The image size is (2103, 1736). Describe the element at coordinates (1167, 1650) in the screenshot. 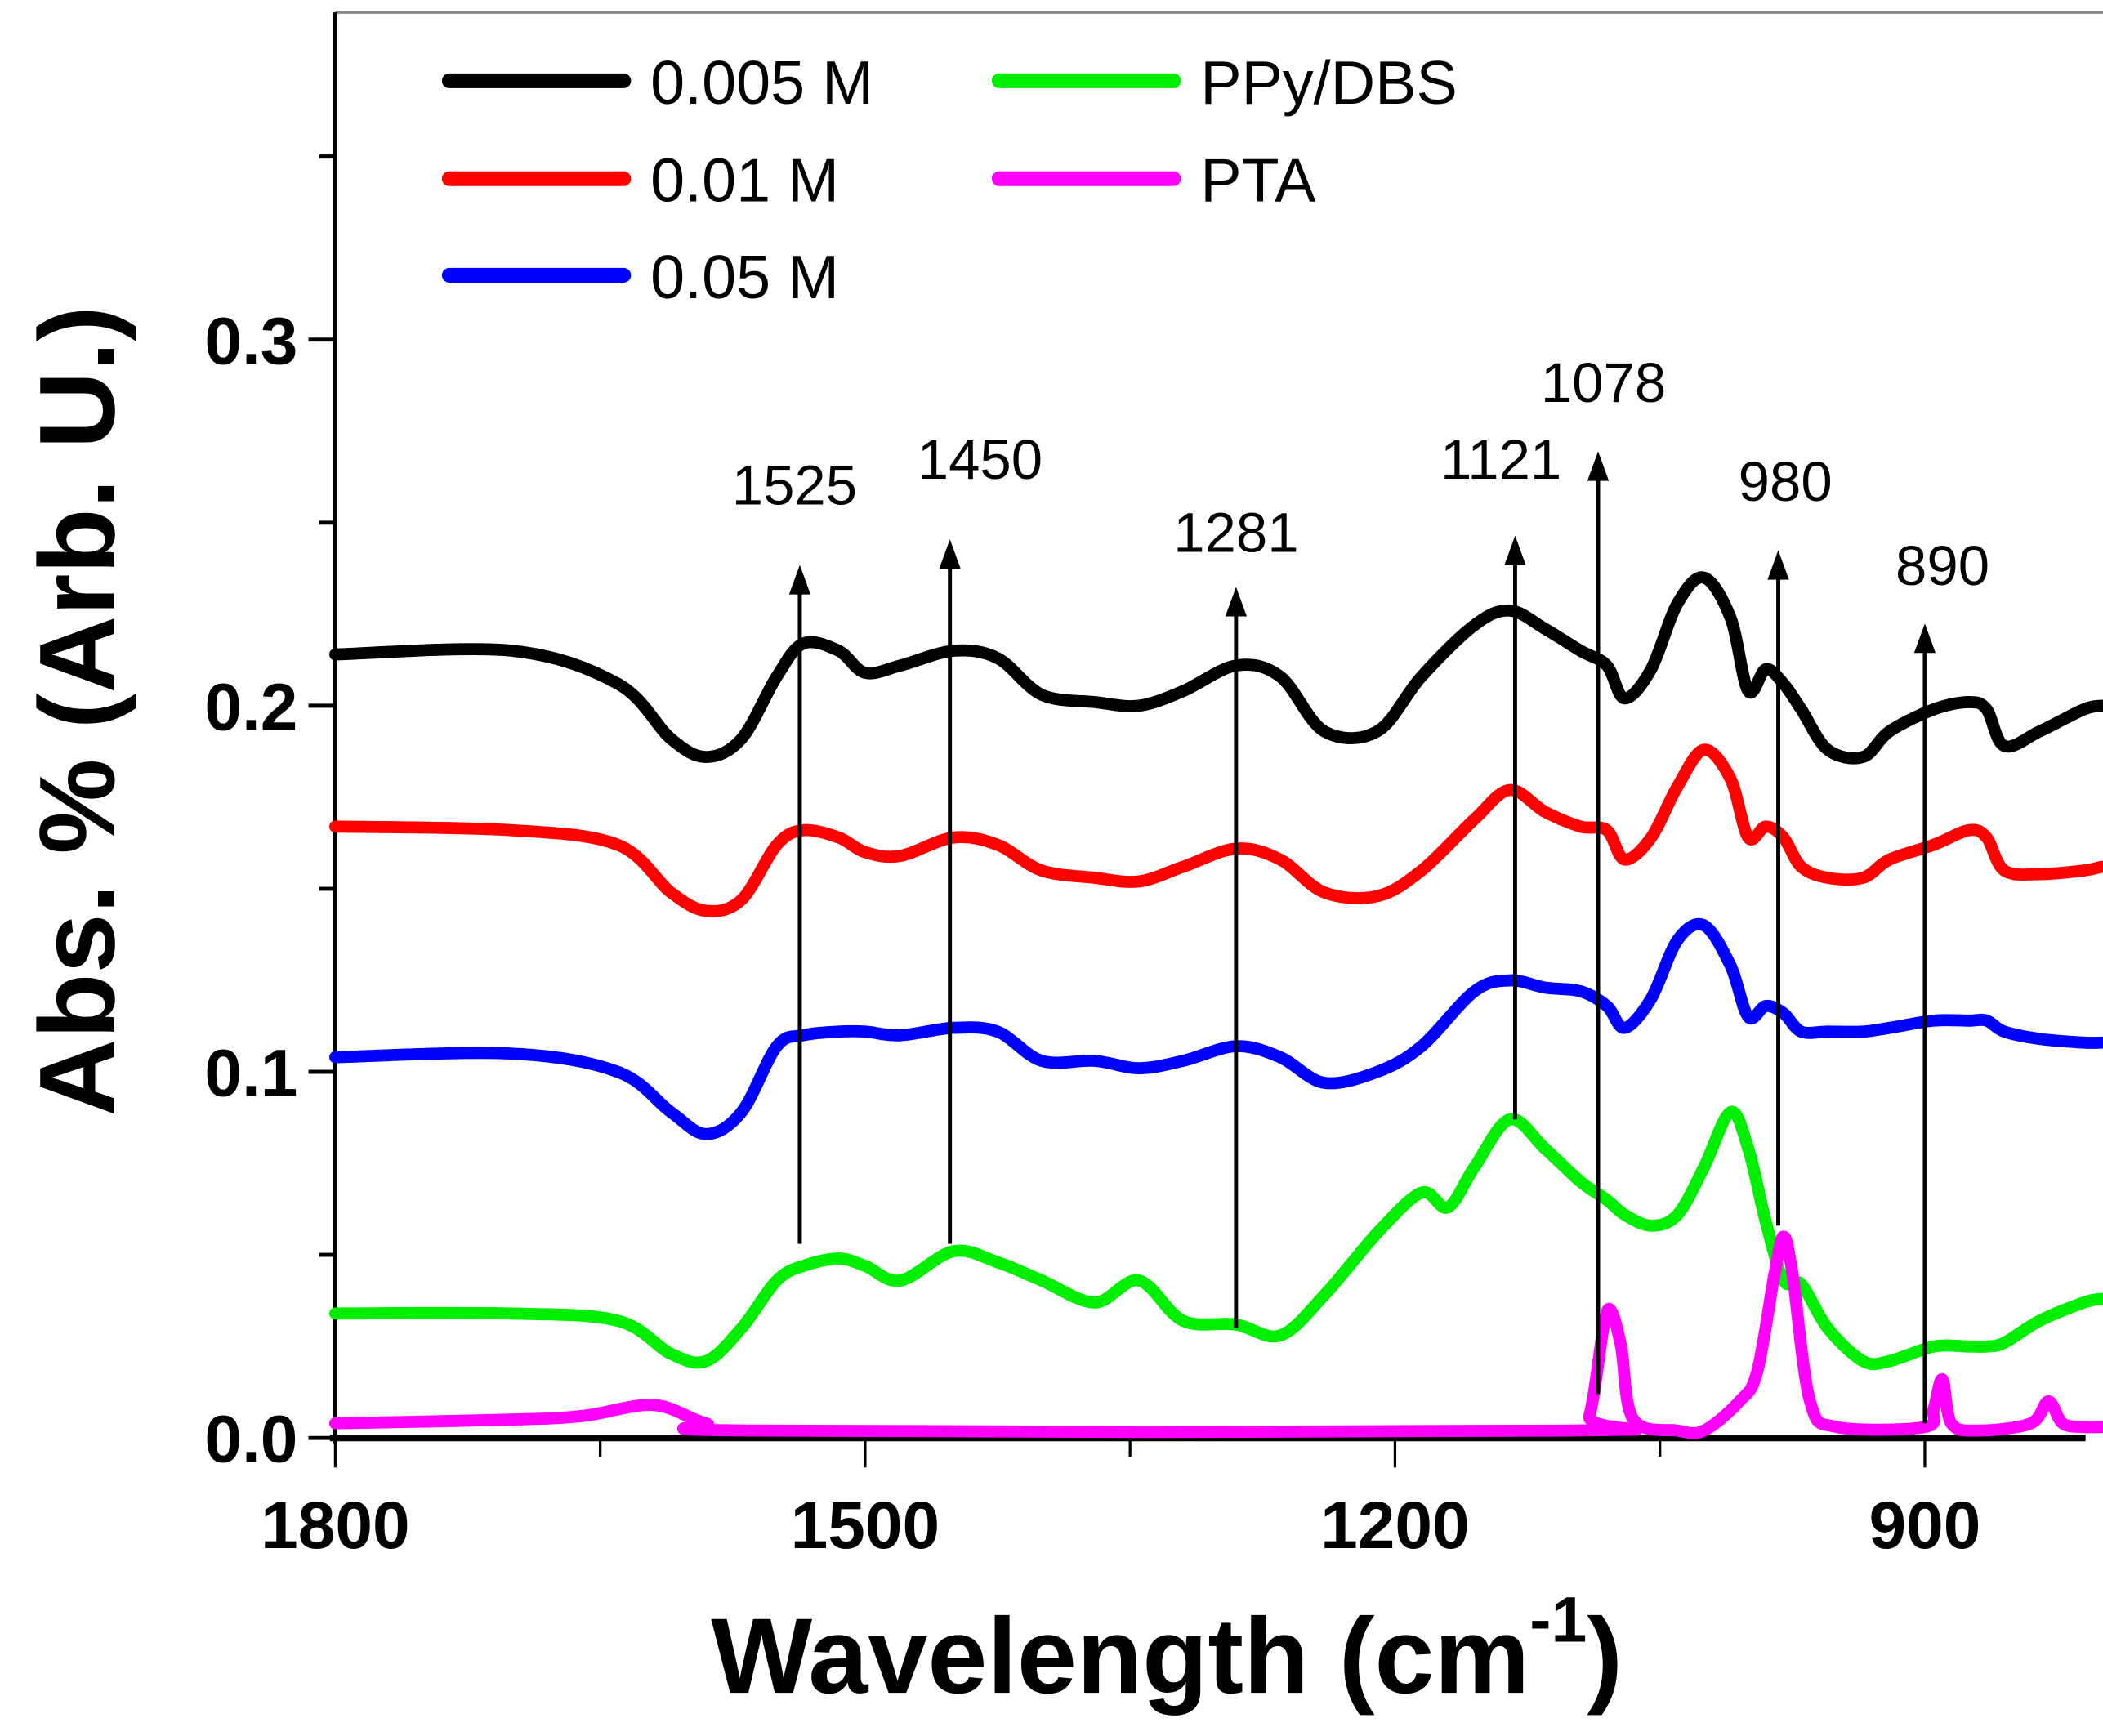

I see `x-axis-title: Wavelength (cm-1)` at that location.